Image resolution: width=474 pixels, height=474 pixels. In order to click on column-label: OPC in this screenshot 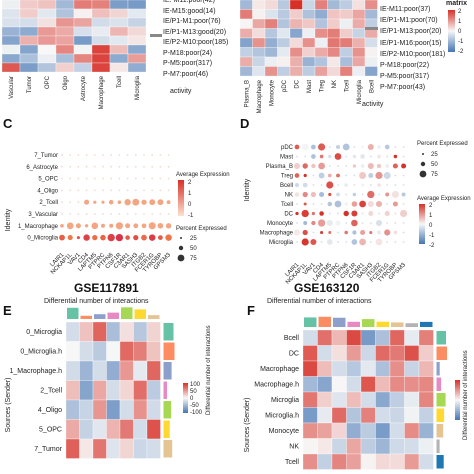, I will do `click(48, 82)`.